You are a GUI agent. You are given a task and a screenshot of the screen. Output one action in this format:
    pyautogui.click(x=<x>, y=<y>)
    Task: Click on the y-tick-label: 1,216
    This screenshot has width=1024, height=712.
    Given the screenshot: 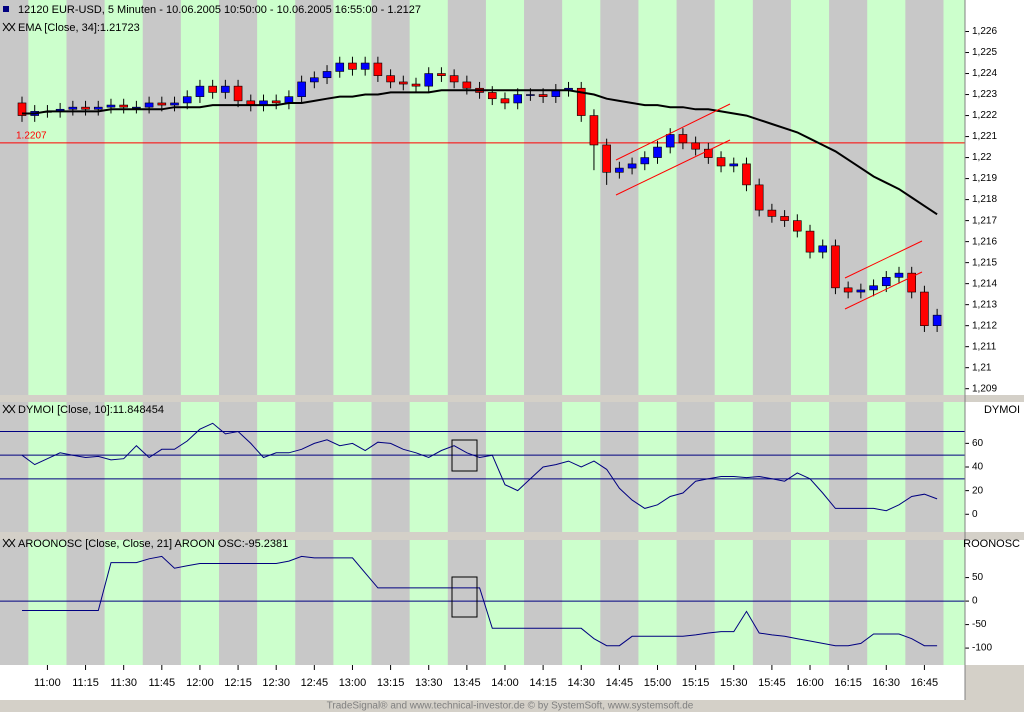 What is the action you would take?
    pyautogui.click(x=984, y=241)
    